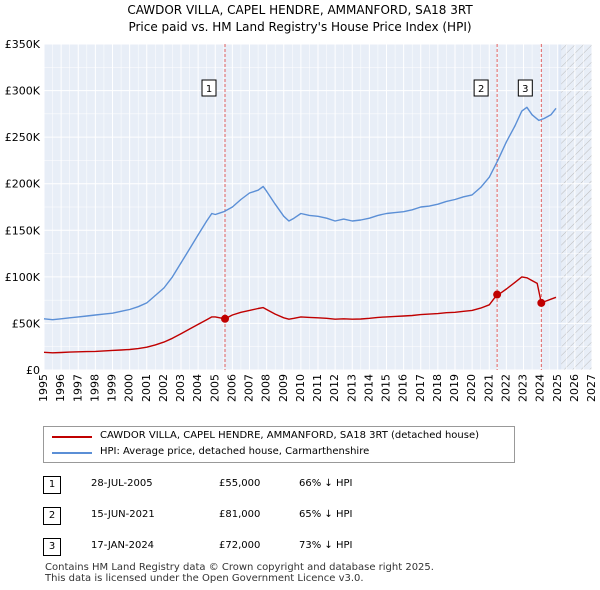 Image resolution: width=600 pixels, height=590 pixels. Describe the element at coordinates (33, 370) in the screenshot. I see `y-tick-label: £0` at that location.